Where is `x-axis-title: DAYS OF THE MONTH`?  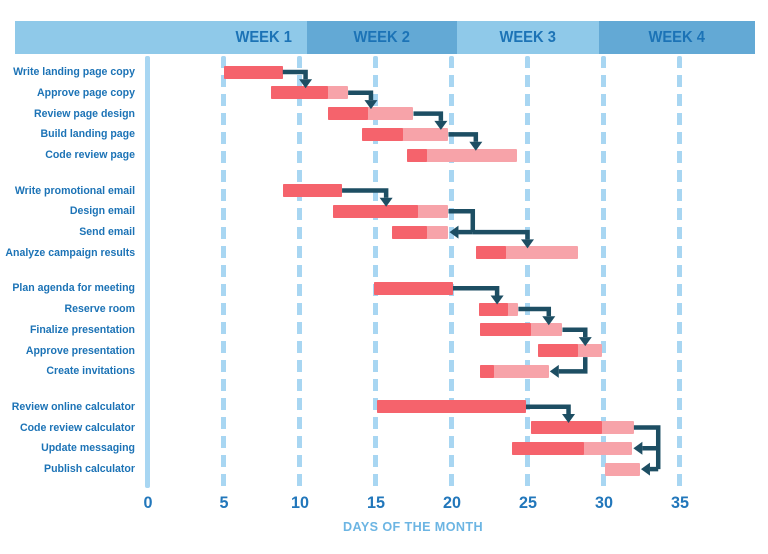
x-axis-title: DAYS OF THE MONTH is located at coordinates (413, 526).